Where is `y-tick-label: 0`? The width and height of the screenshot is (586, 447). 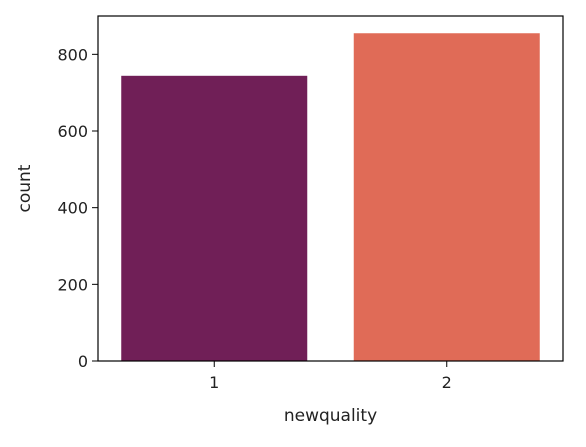 y-tick-label: 0 is located at coordinates (83, 361).